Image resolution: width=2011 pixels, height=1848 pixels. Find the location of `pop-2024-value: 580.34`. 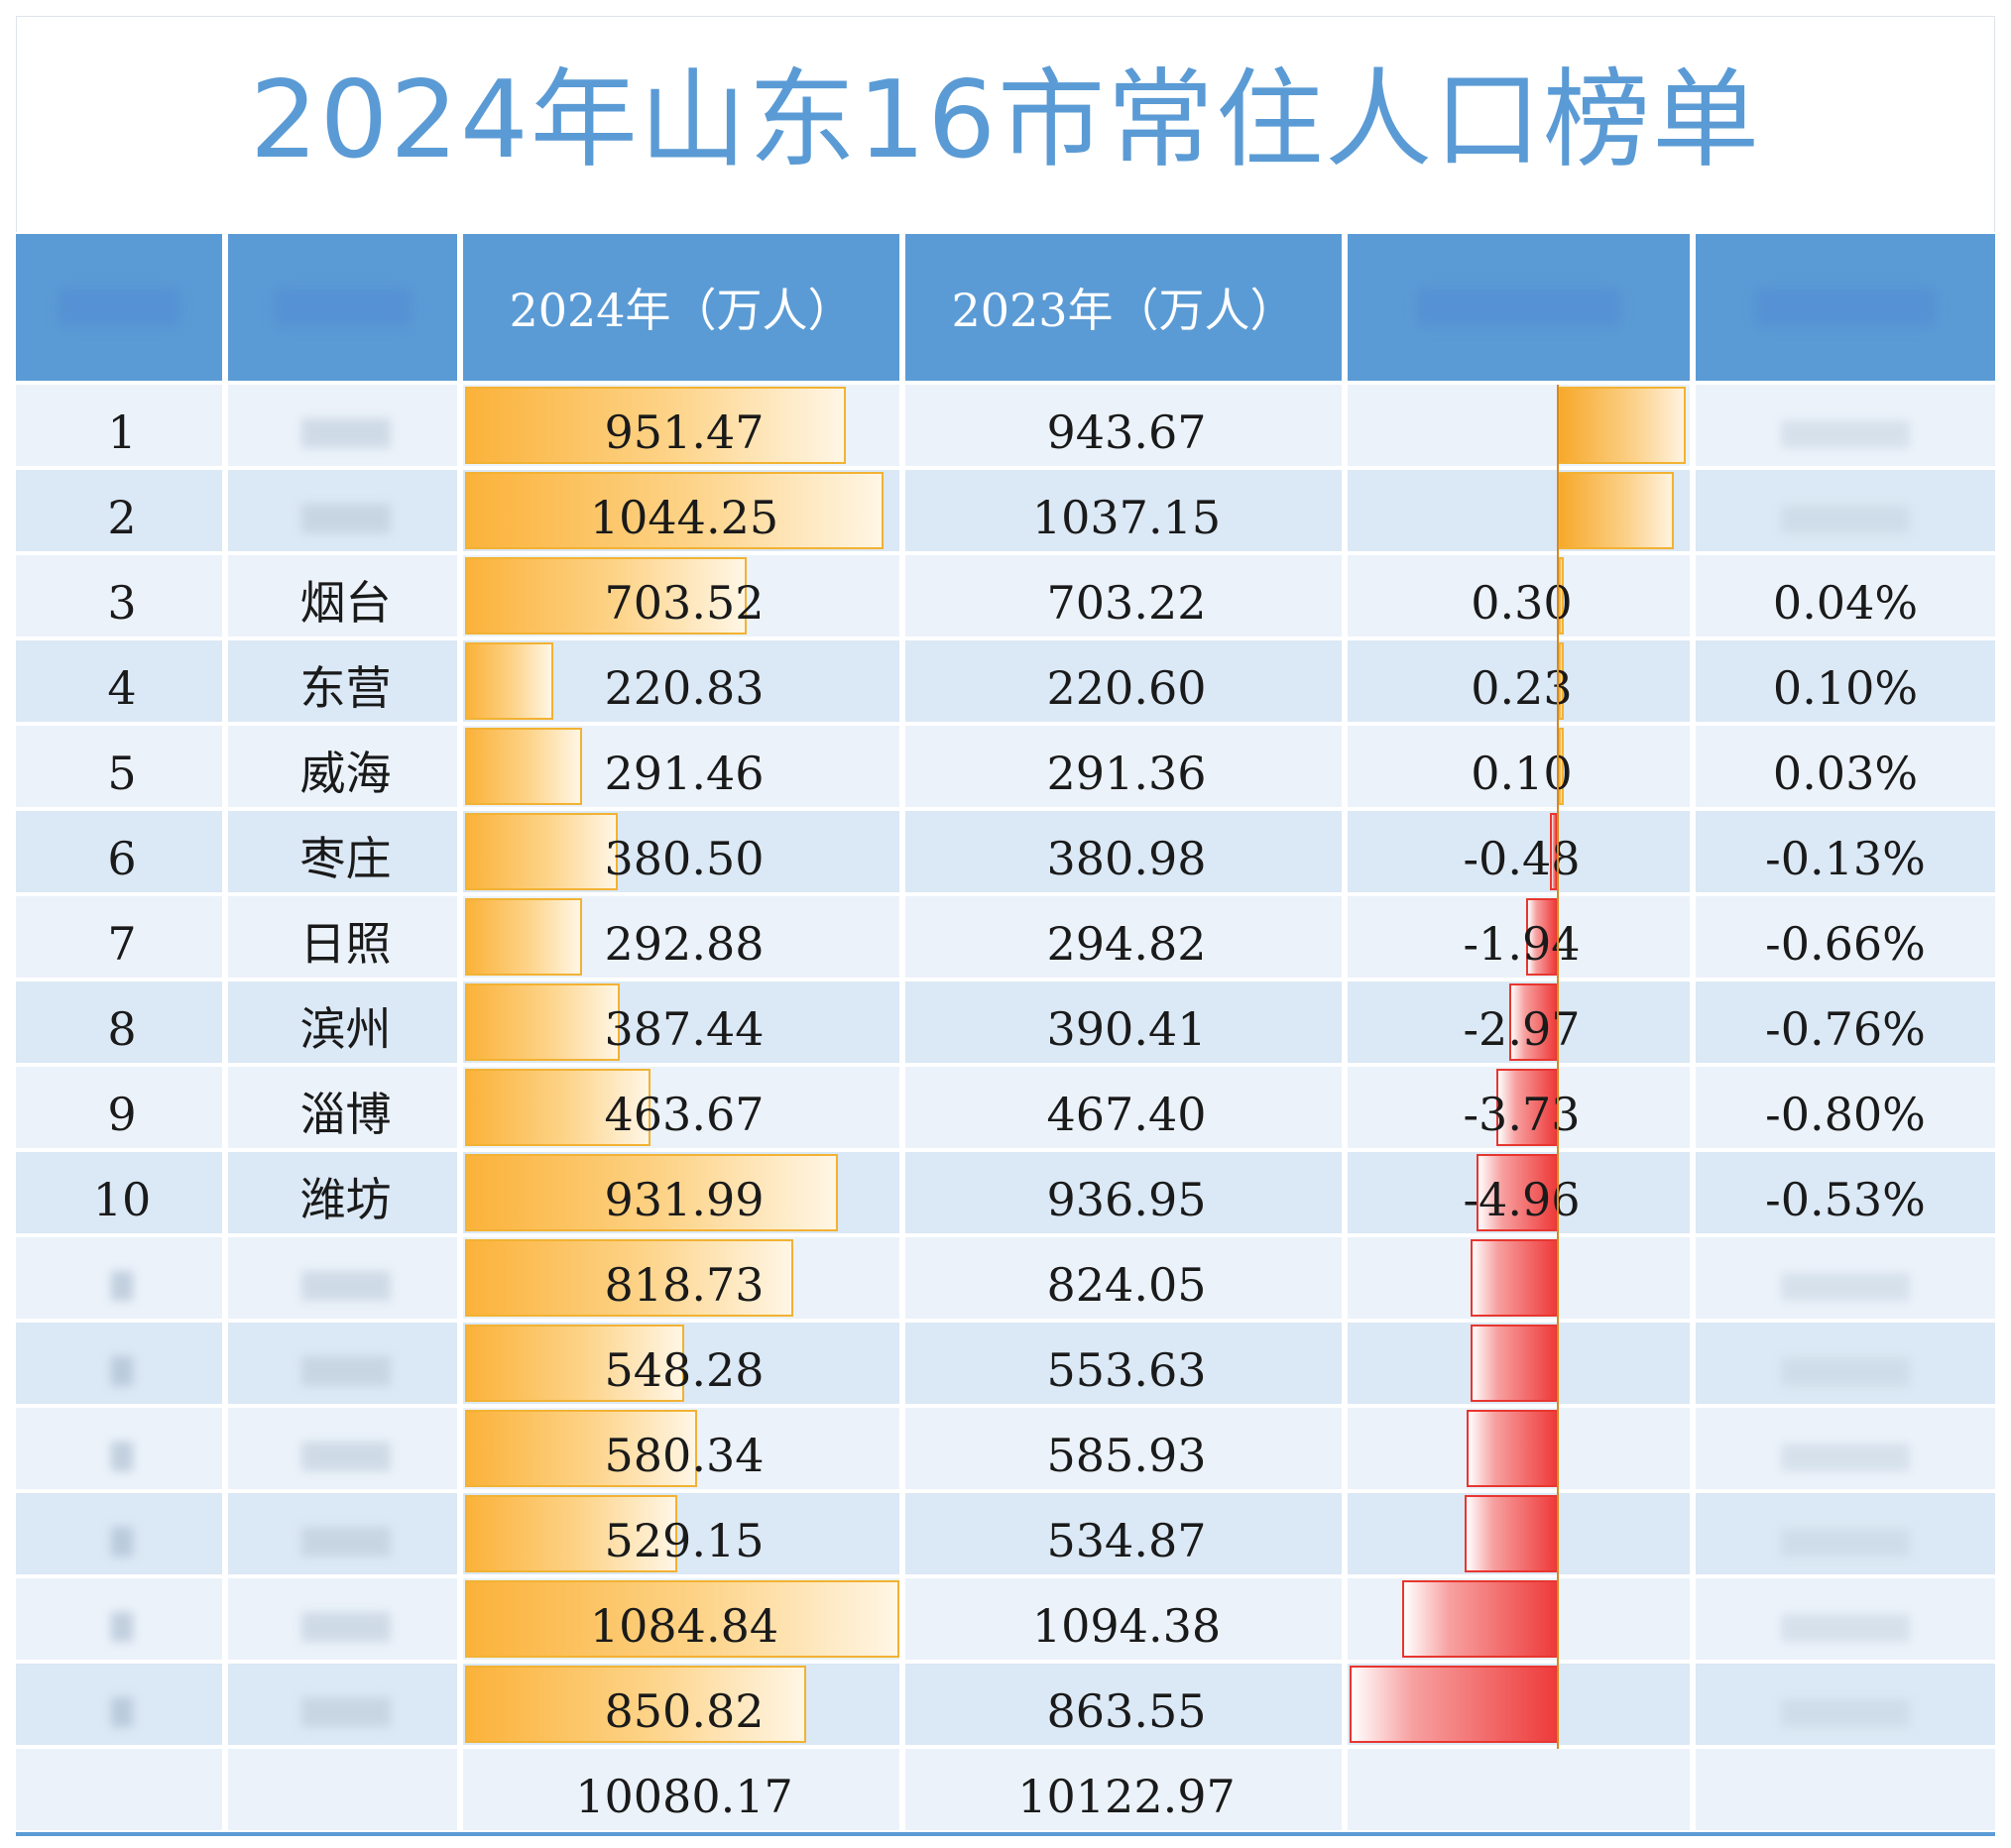

pop-2024-value: 580.34 is located at coordinates (684, 1455).